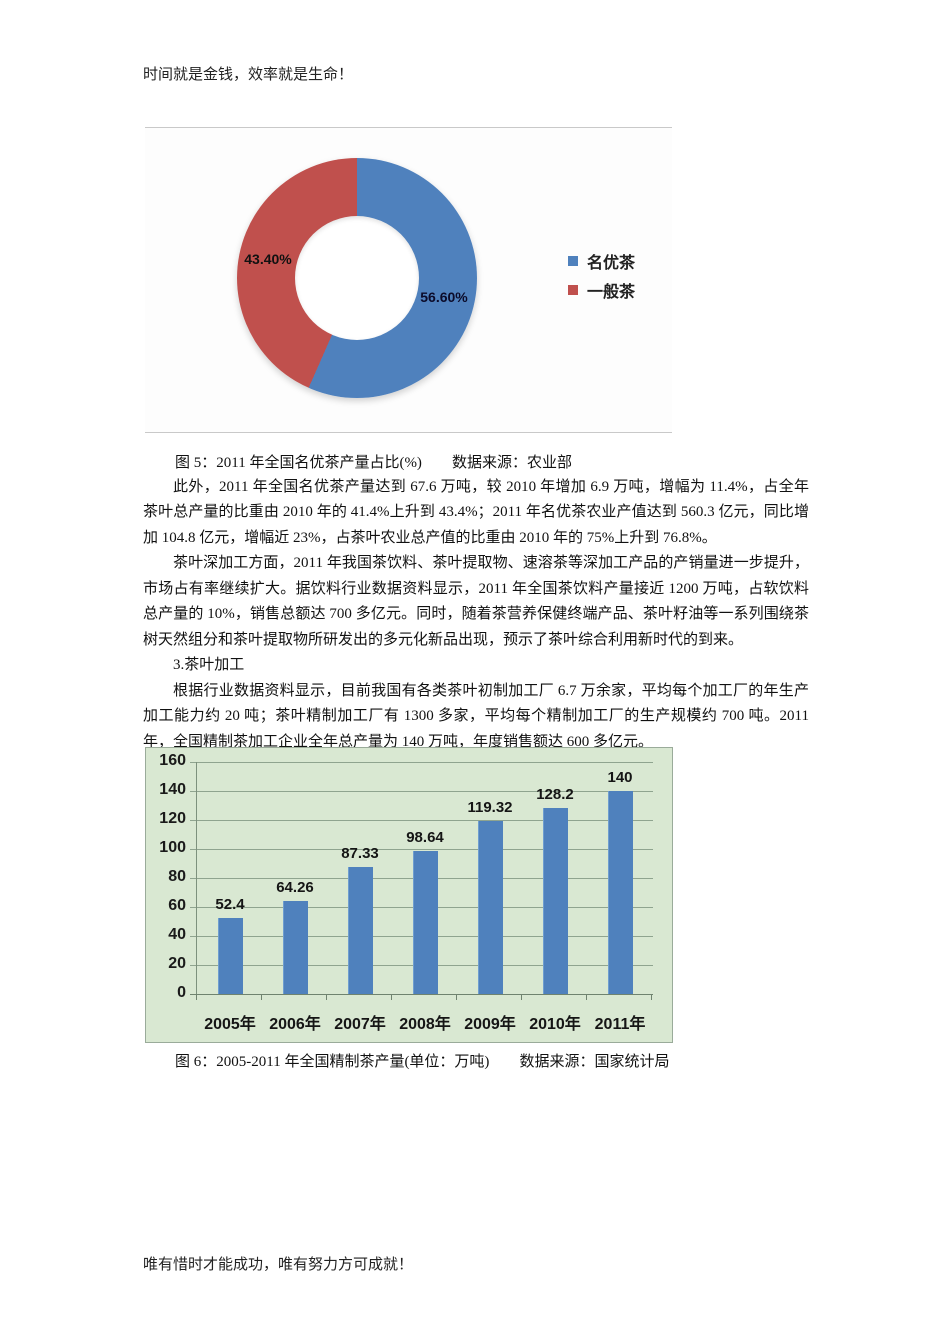  Describe the element at coordinates (230, 1024) in the screenshot. I see `x-axis-category-label: 2005年` at that location.